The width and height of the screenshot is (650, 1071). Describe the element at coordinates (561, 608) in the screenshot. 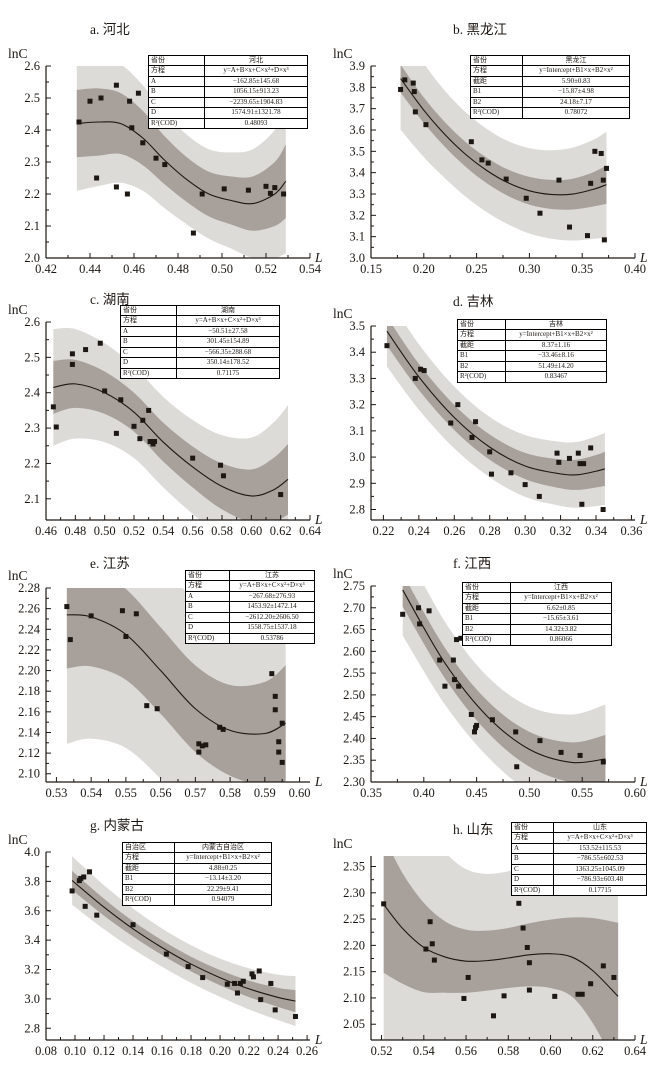

I see `param-value: 6.62±0.85` at that location.